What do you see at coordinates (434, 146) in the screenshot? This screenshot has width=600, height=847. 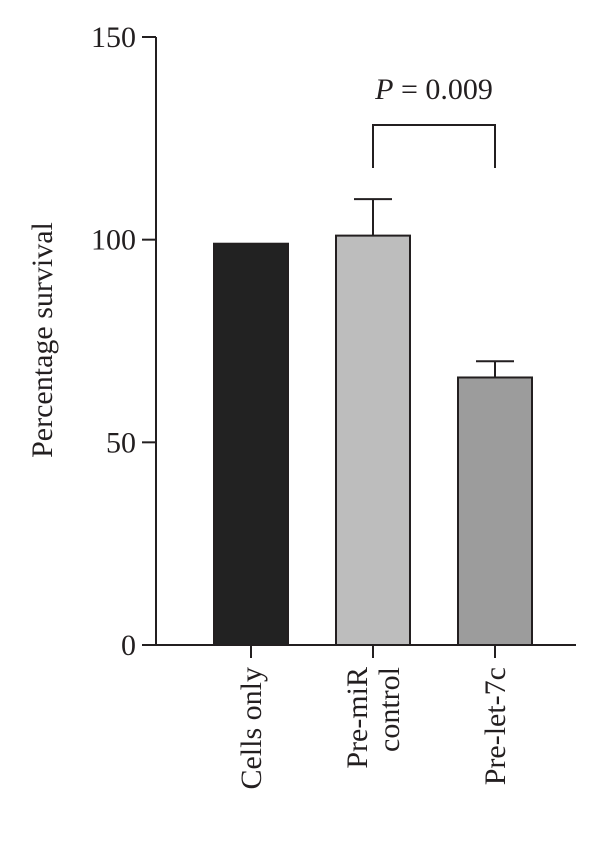 I see `significance-bracket` at bounding box center [434, 146].